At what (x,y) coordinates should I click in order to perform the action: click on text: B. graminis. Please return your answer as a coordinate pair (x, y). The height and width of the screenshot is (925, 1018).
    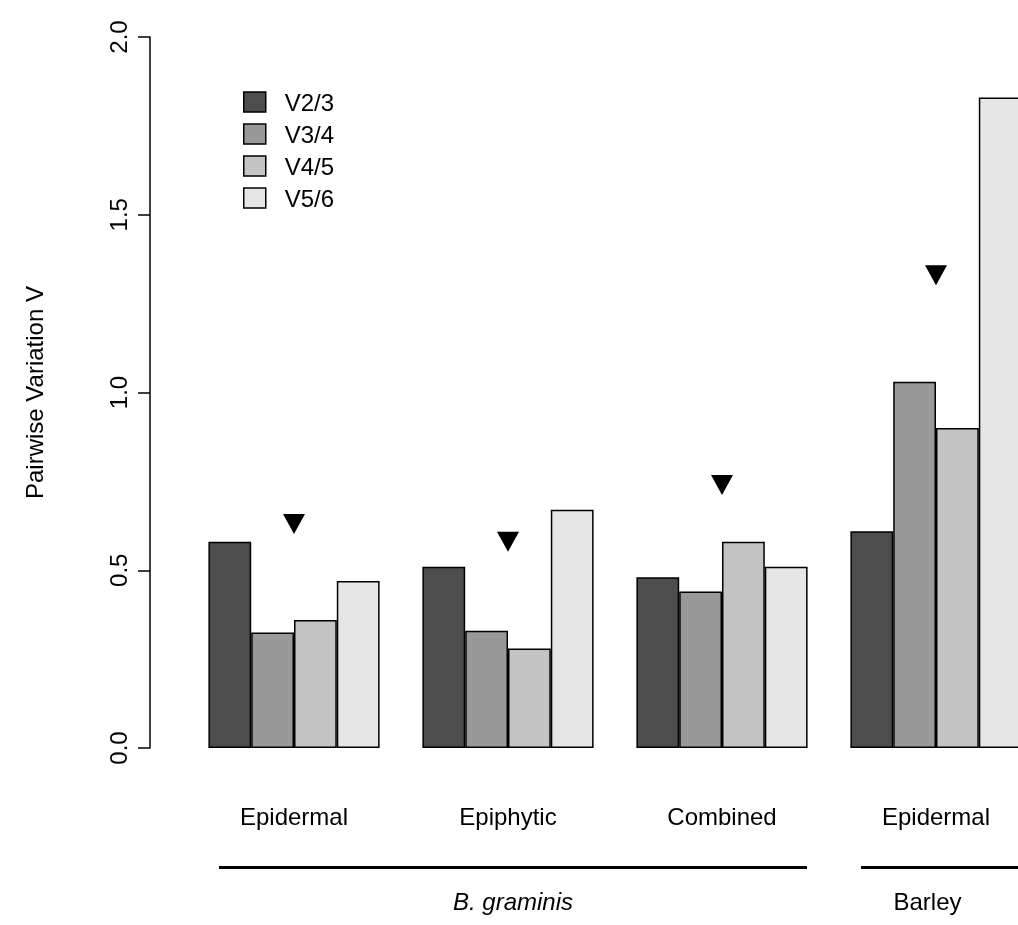
    Looking at the image, I should click on (513, 902).